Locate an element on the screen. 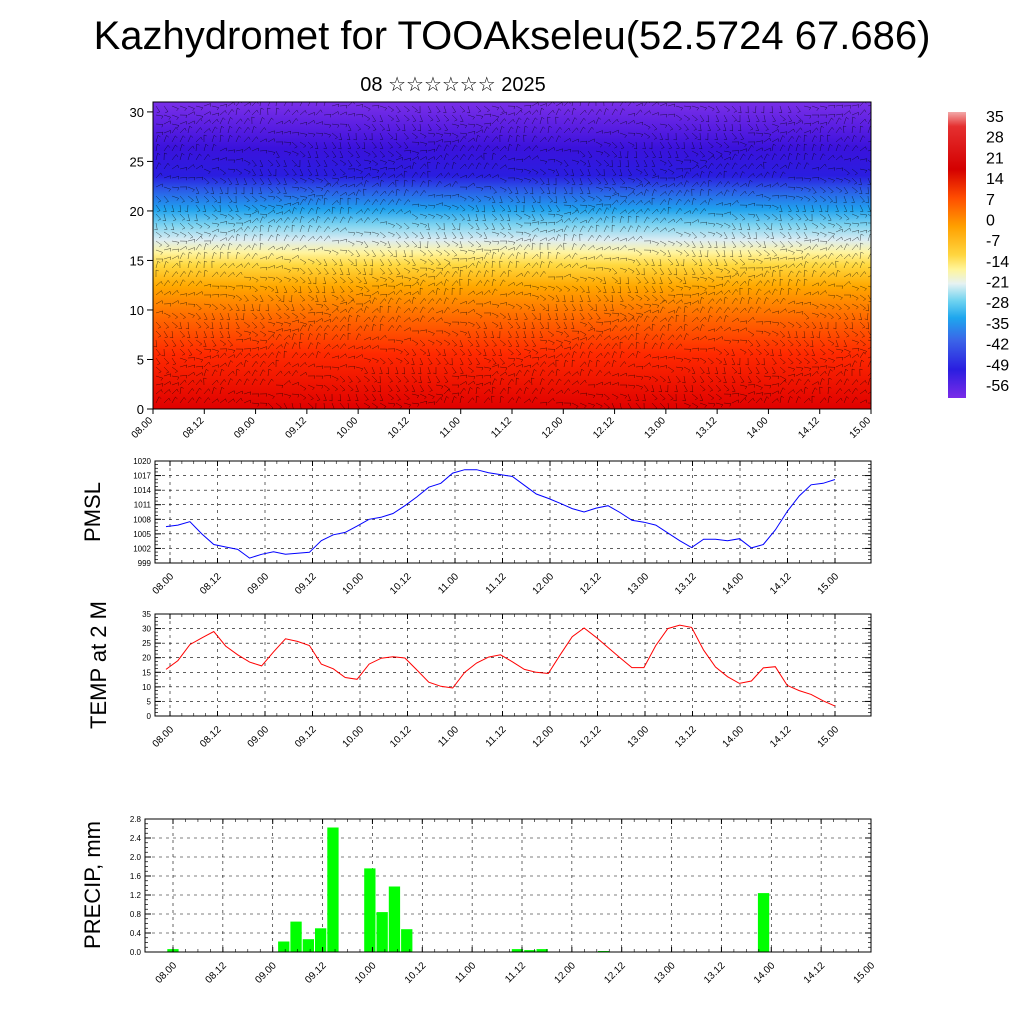  colorbar-label: -42 is located at coordinates (997, 345).